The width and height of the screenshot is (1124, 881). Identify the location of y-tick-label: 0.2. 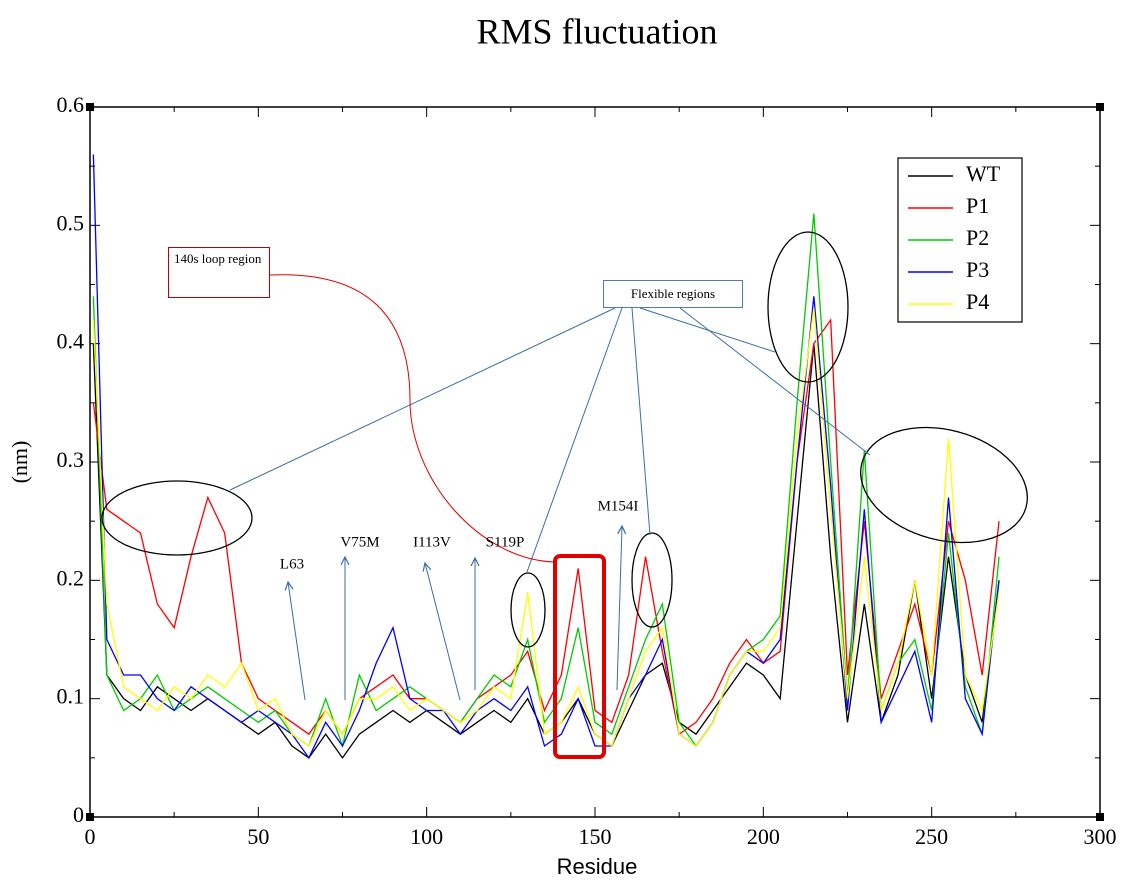
(71, 577).